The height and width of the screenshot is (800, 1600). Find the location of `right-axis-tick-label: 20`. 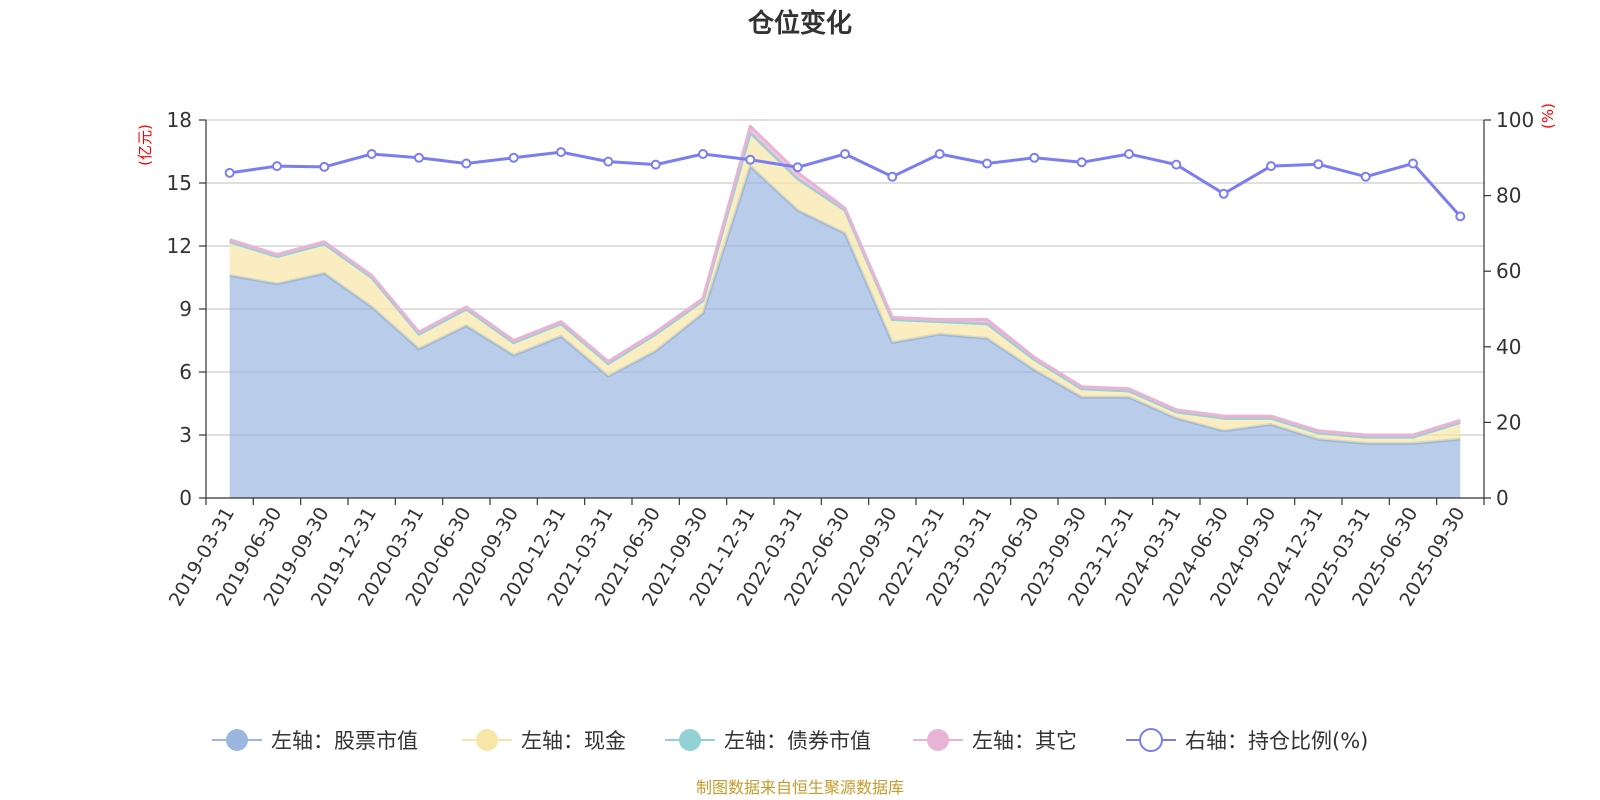

right-axis-tick-label: 20 is located at coordinates (1508, 422).